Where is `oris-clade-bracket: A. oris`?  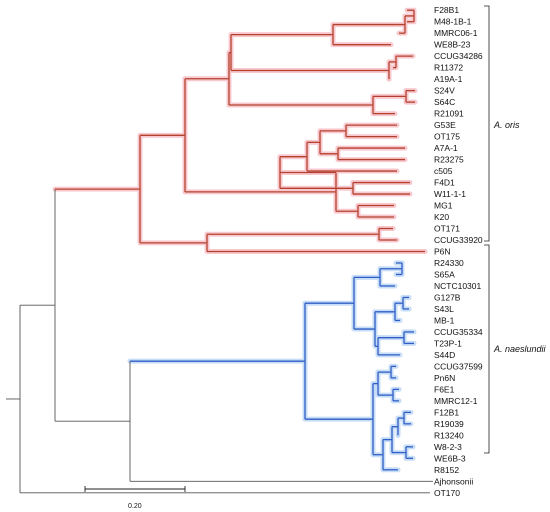
oris-clade-bracket: A. oris is located at coordinates (502, 123).